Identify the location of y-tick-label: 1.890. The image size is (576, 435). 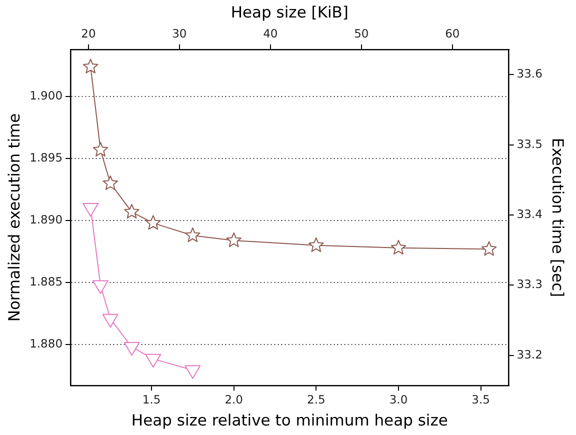
(46, 219).